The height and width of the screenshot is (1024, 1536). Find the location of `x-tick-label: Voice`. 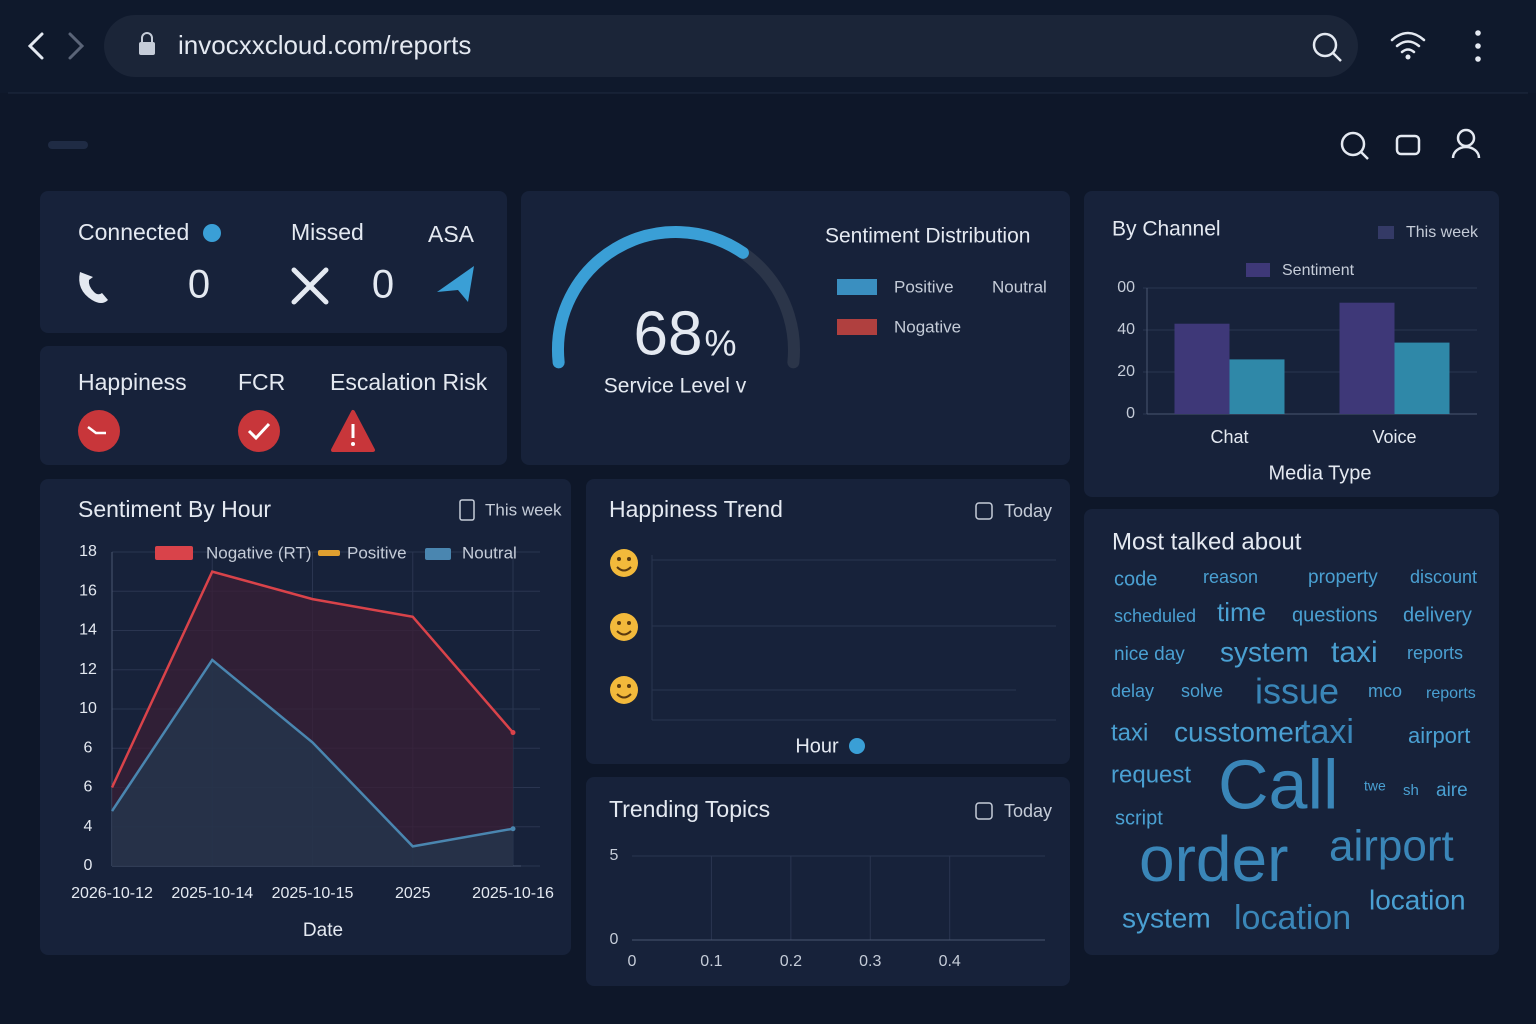

x-tick-label: Voice is located at coordinates (1394, 437).